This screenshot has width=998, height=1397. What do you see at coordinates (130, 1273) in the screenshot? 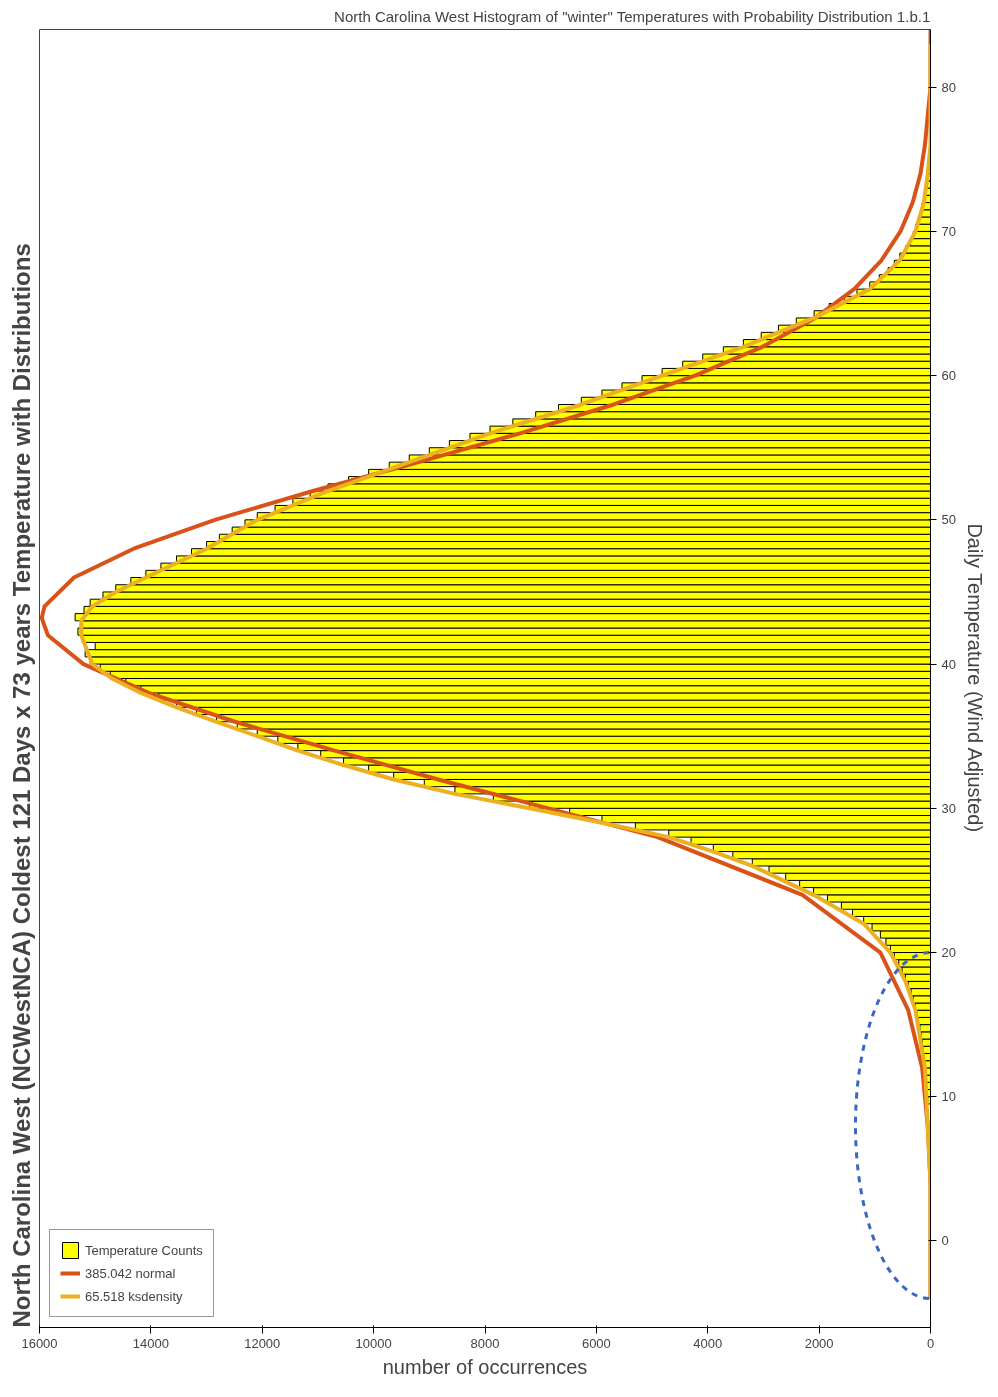
I see `legend-label: 385.042 normal` at bounding box center [130, 1273].